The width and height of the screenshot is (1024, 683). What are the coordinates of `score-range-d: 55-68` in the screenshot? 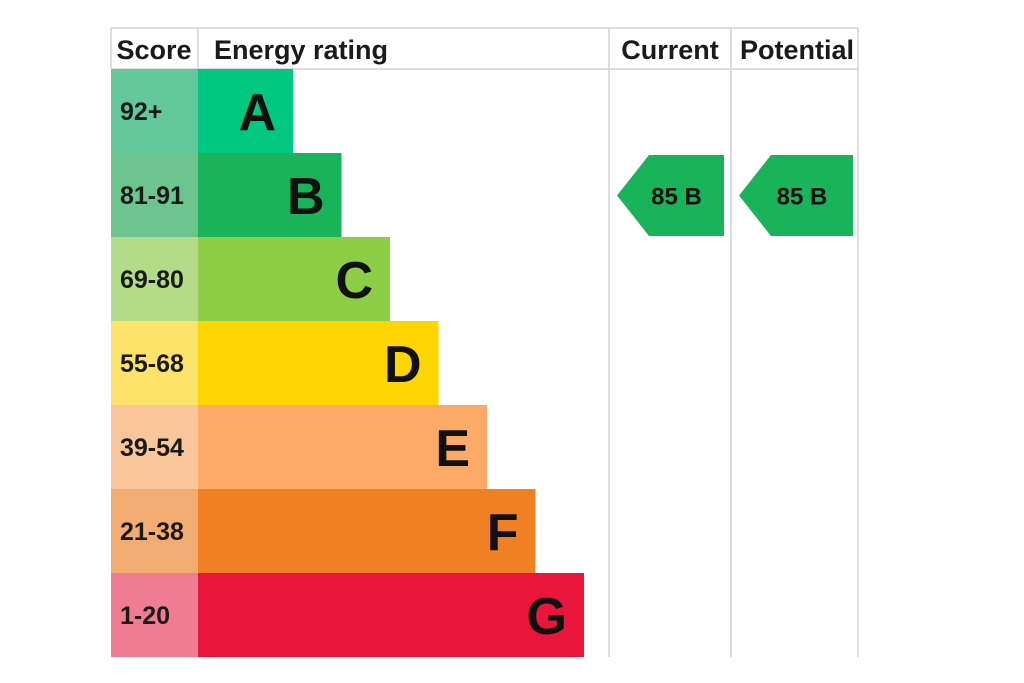 It's located at (152, 364).